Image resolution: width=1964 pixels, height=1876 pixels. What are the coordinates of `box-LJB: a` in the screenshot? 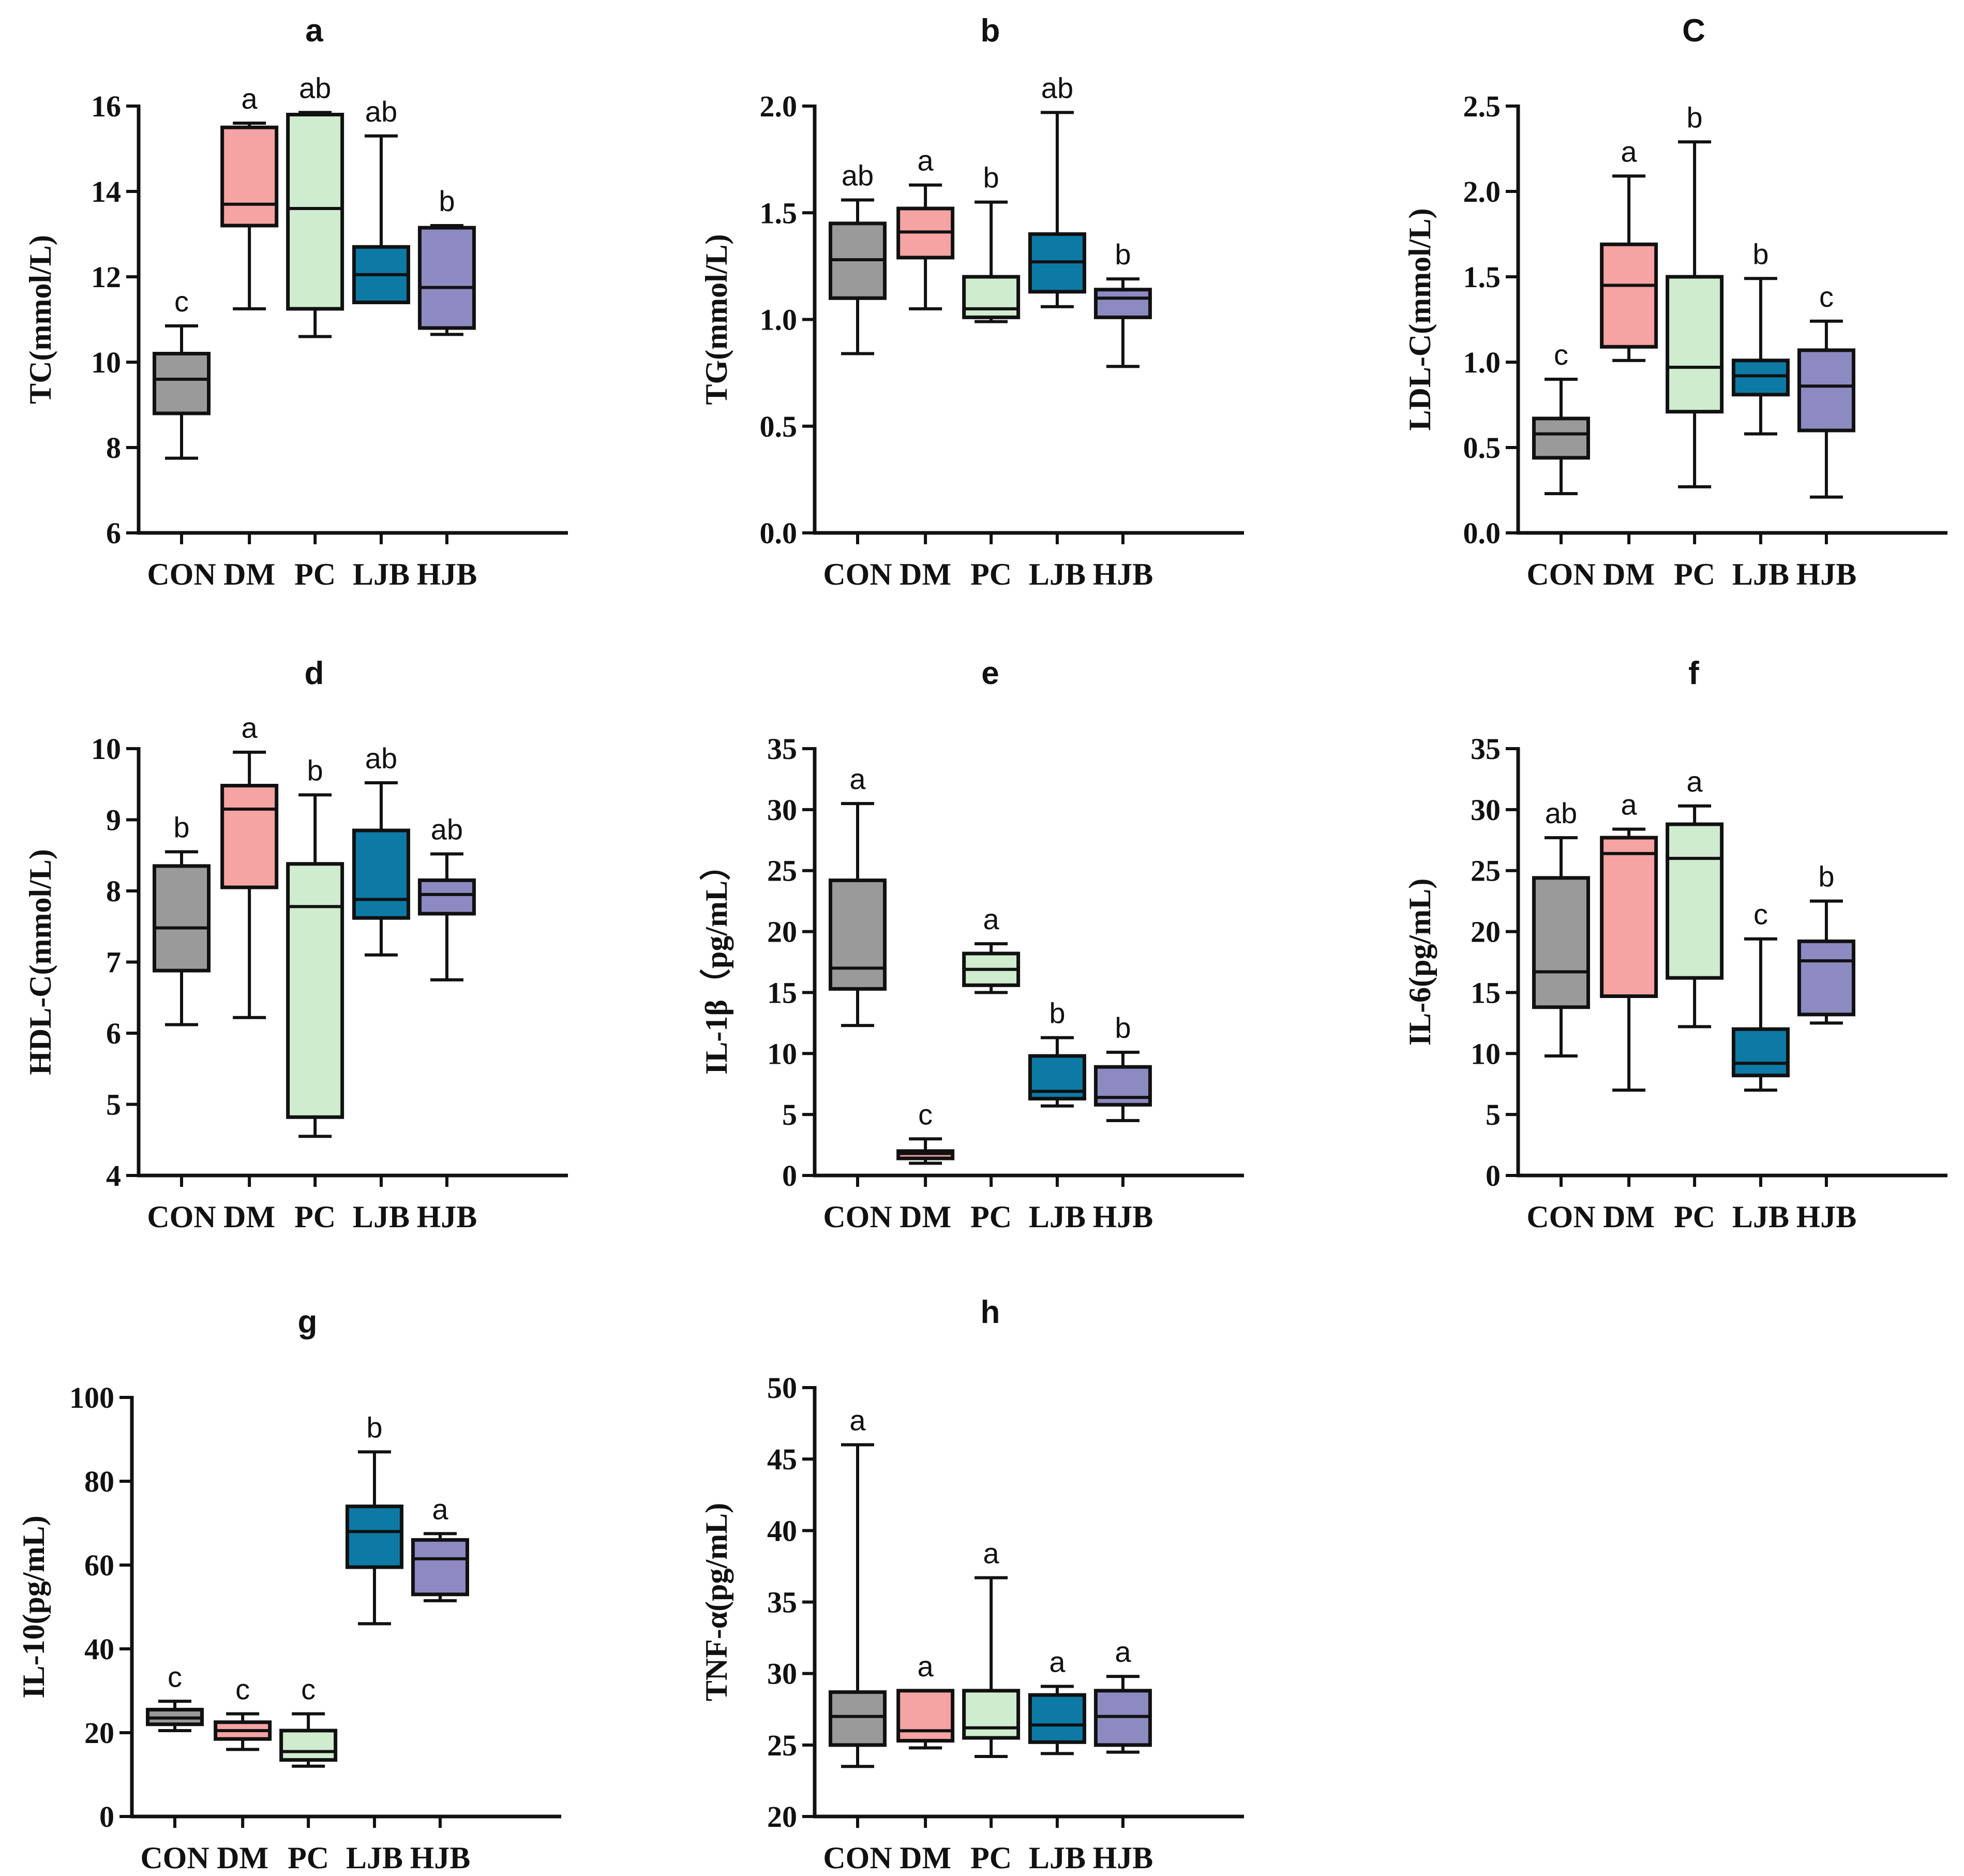 It's located at (1057, 1700).